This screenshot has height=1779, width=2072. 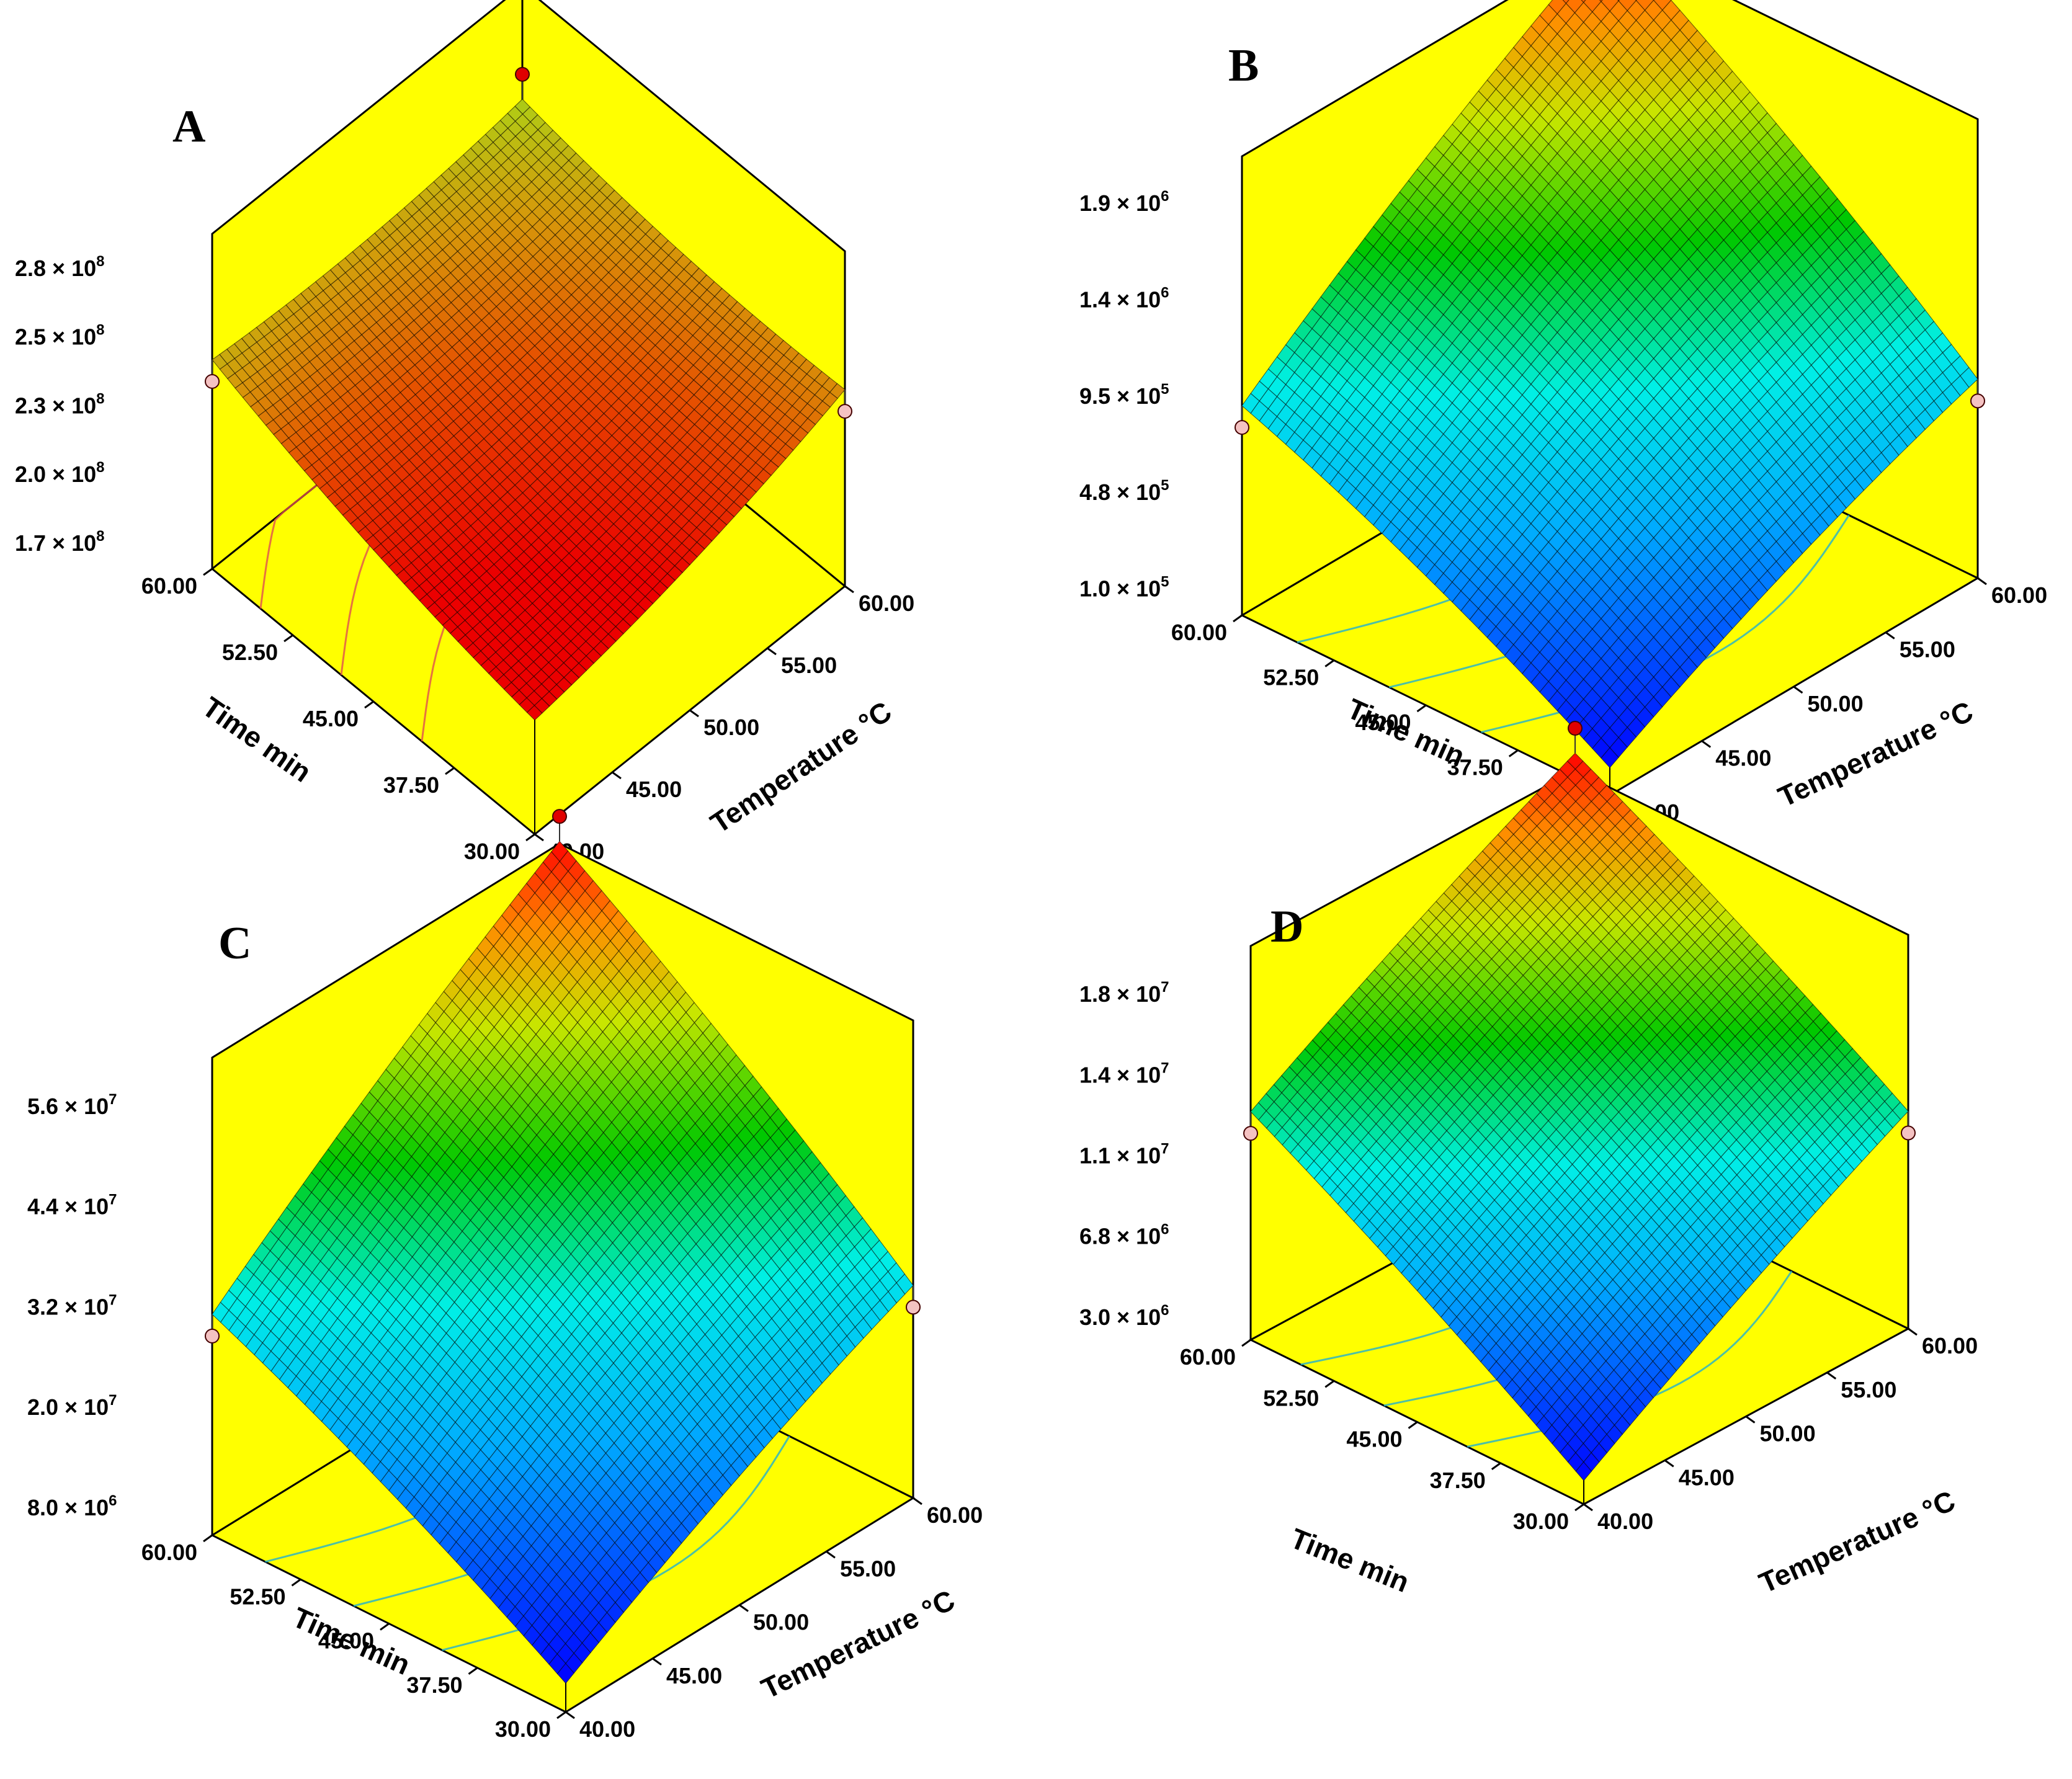 What do you see at coordinates (492, 852) in the screenshot?
I see `time-tick-label: 30.00` at bounding box center [492, 852].